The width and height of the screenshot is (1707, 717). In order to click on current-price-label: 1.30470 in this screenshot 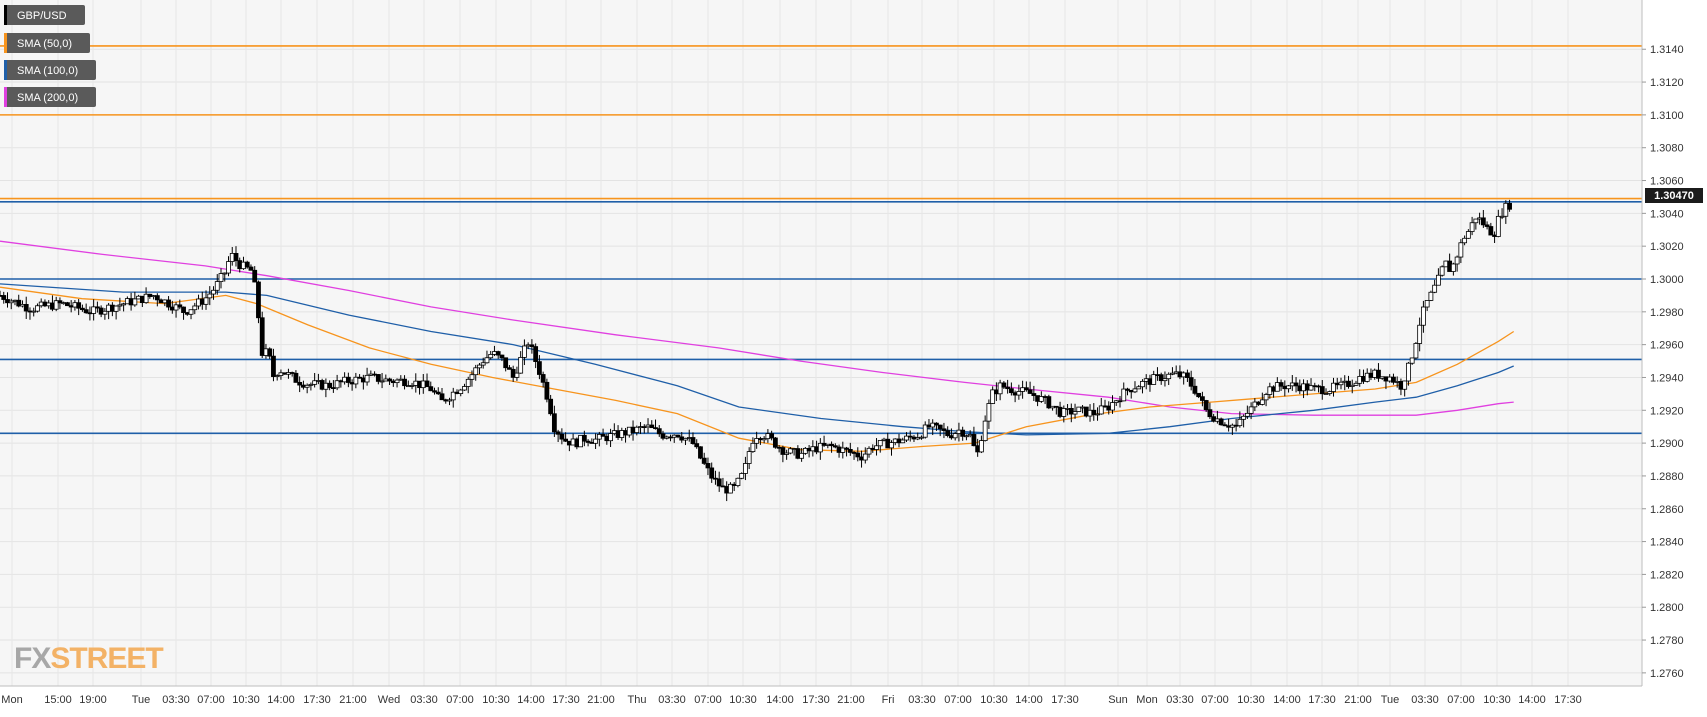, I will do `click(1674, 196)`.